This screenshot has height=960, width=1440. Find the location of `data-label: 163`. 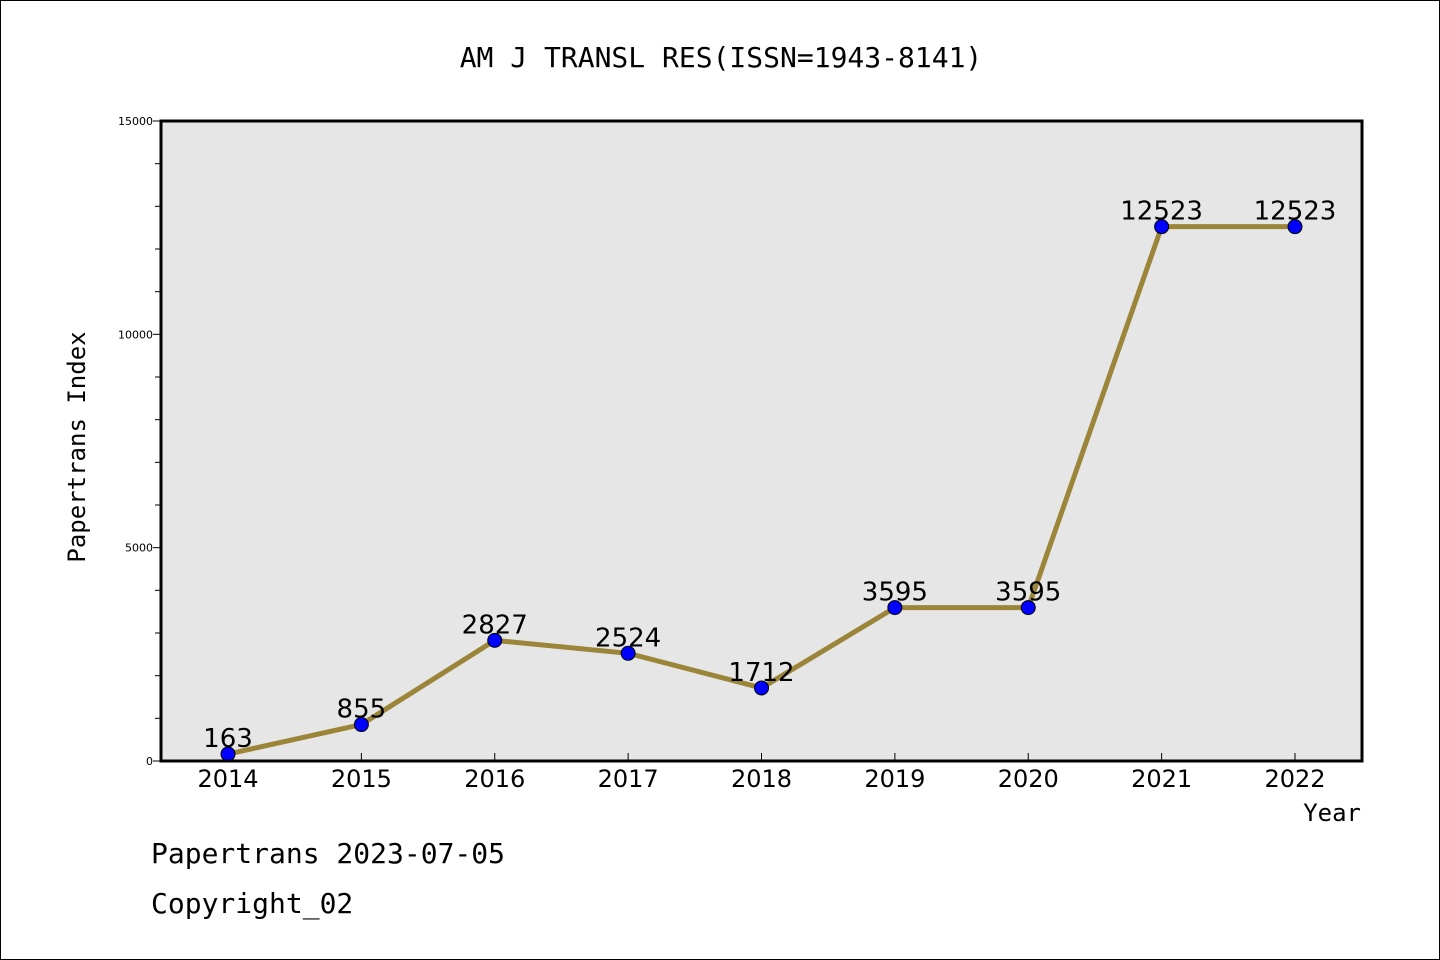

data-label: 163 is located at coordinates (228, 739).